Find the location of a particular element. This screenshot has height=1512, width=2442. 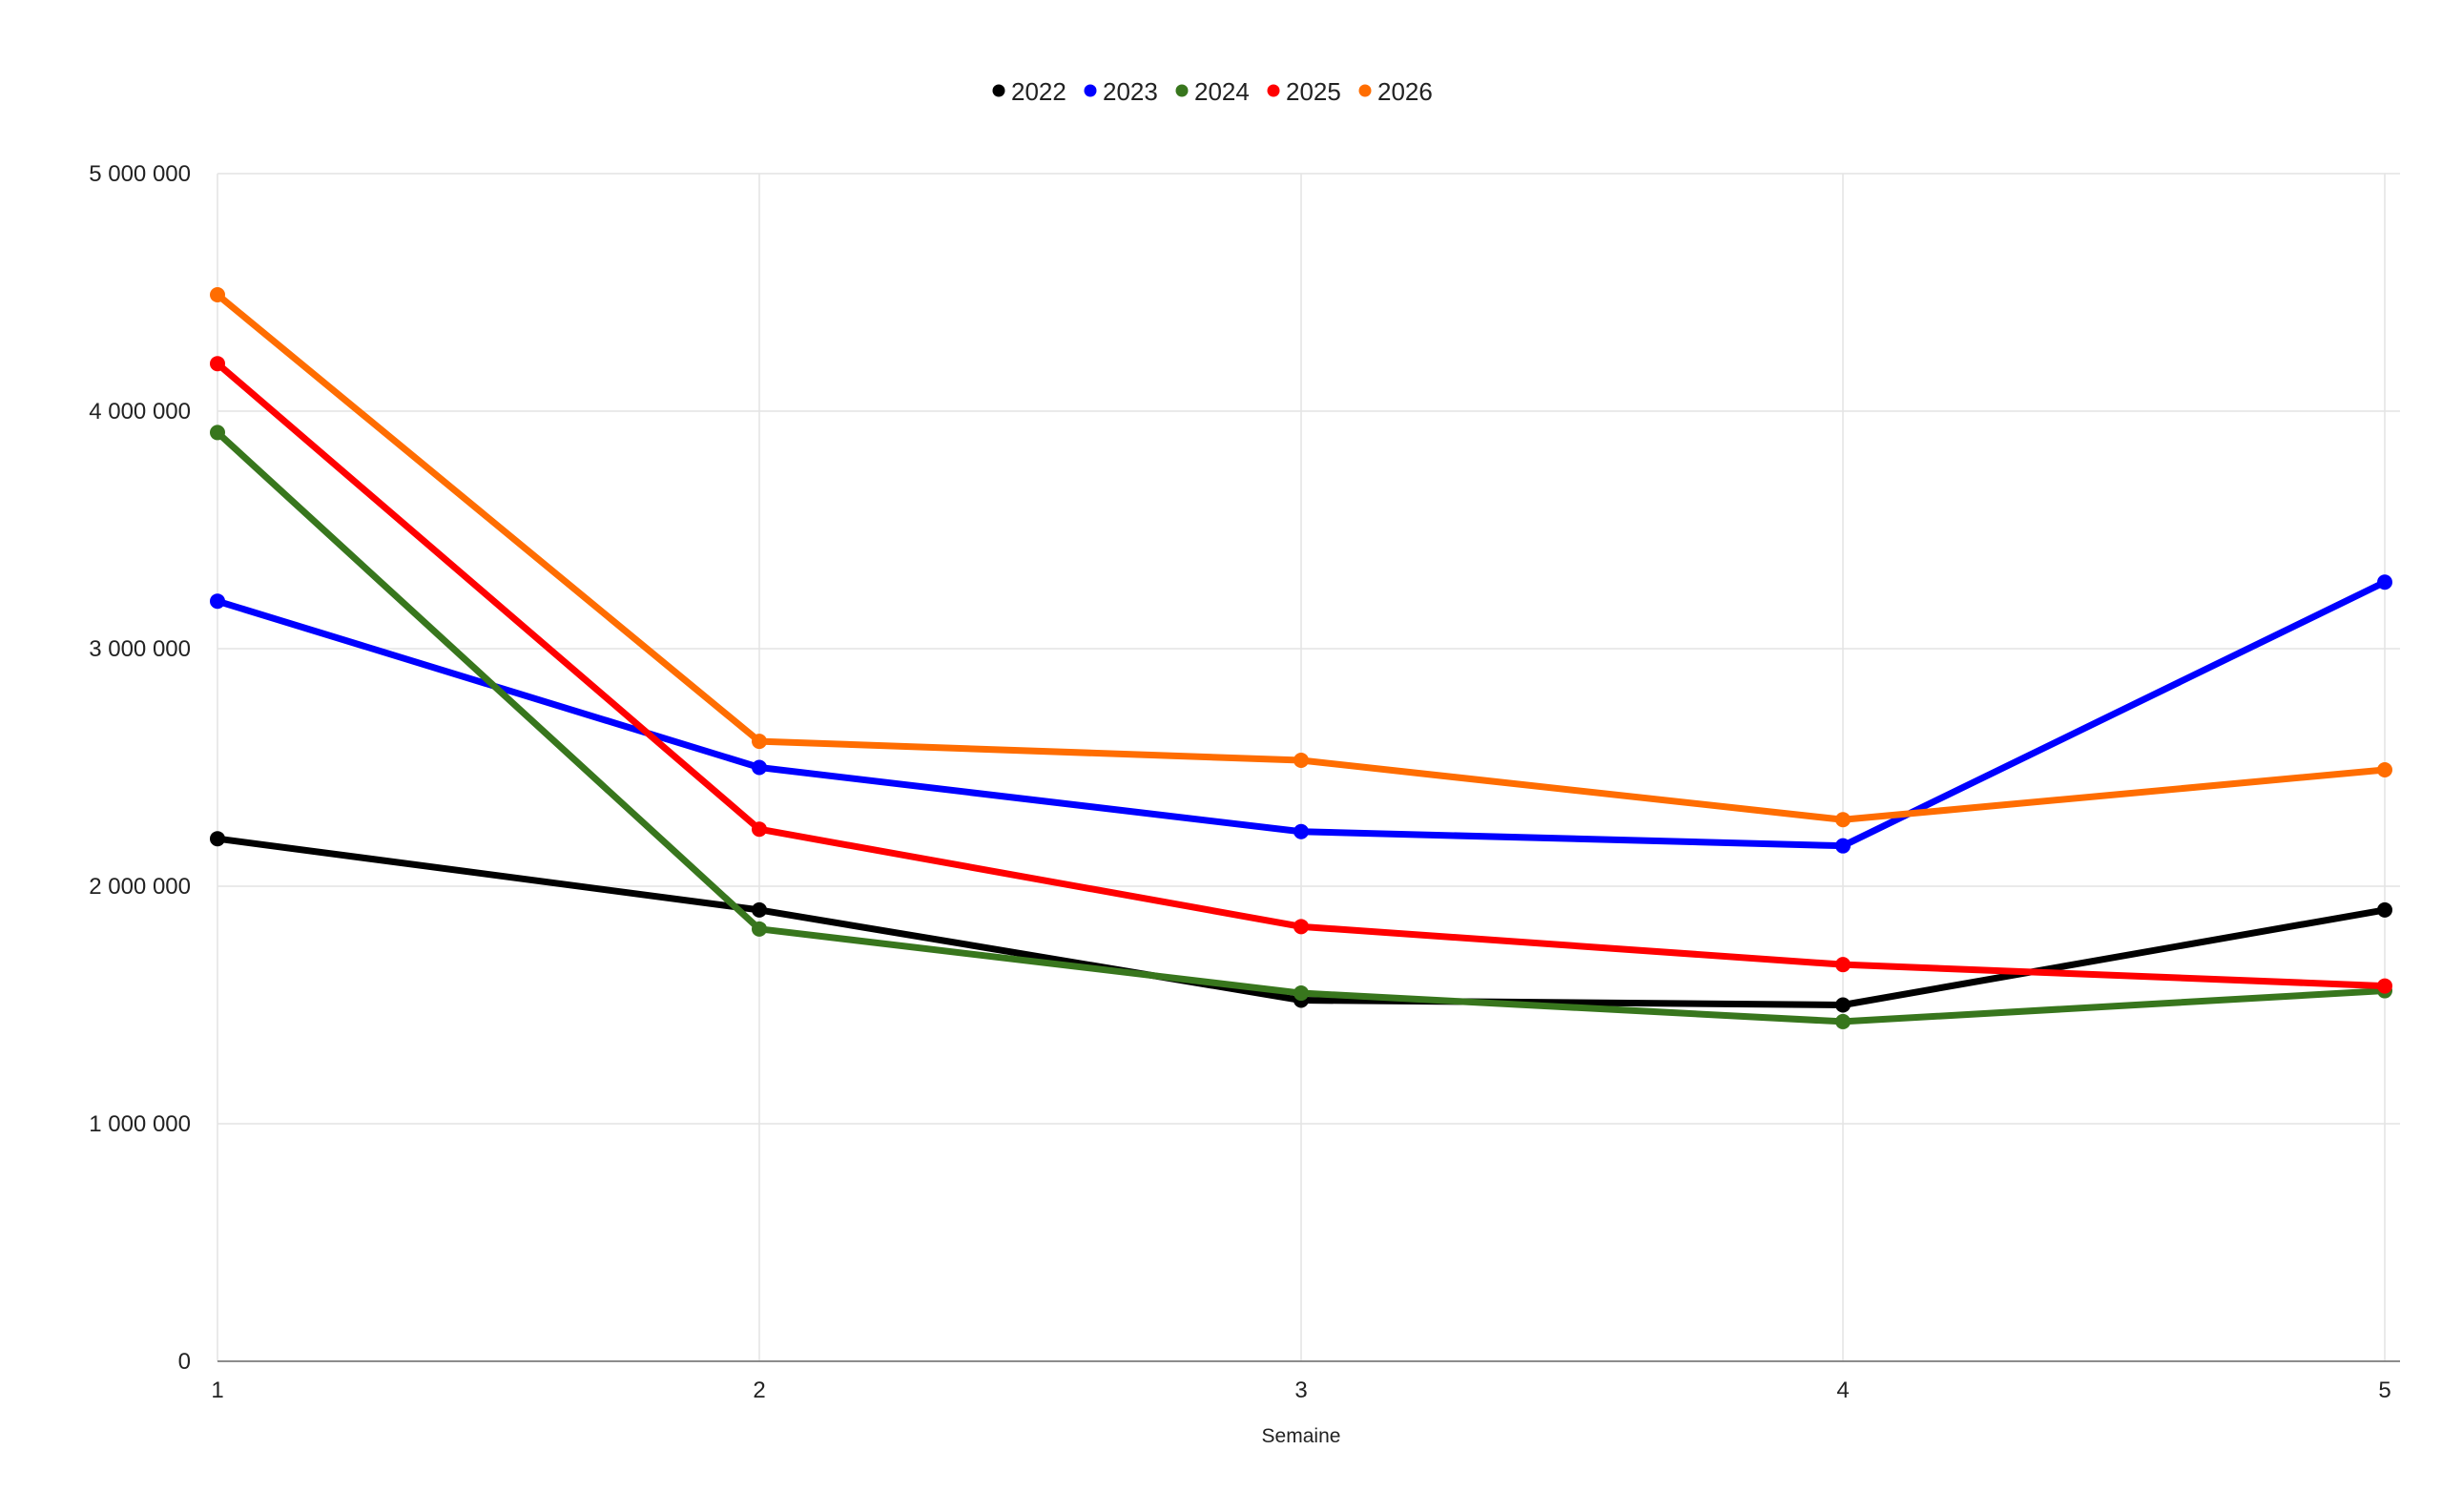

legend-item-2023: 2023 is located at coordinates (1121, 92).